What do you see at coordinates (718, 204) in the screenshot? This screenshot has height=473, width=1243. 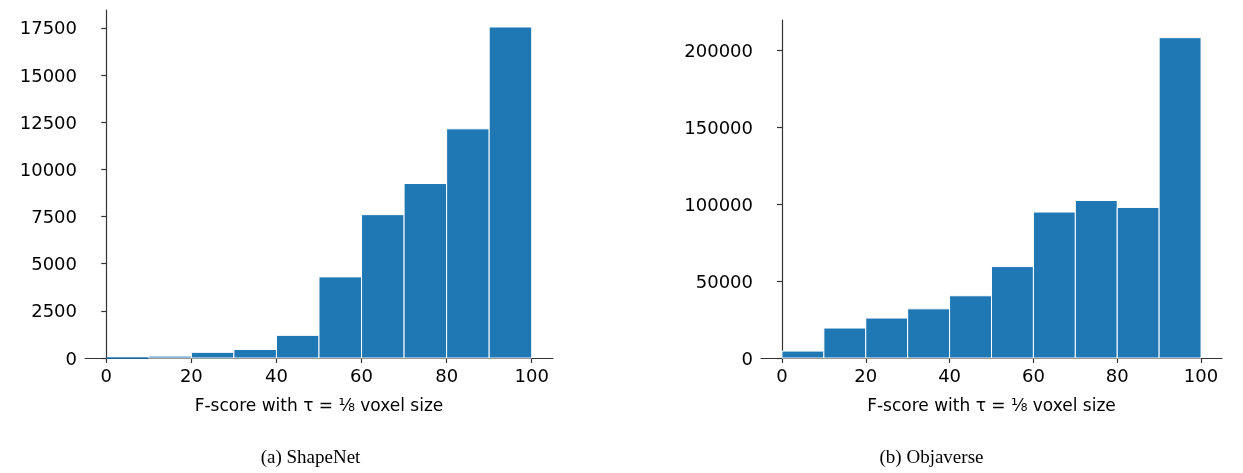 I see `y-tick-label: 100000` at bounding box center [718, 204].